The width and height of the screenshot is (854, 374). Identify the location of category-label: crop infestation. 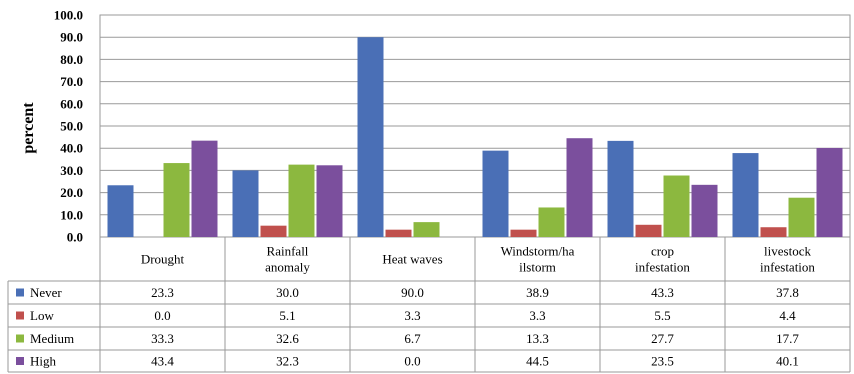
(662, 259).